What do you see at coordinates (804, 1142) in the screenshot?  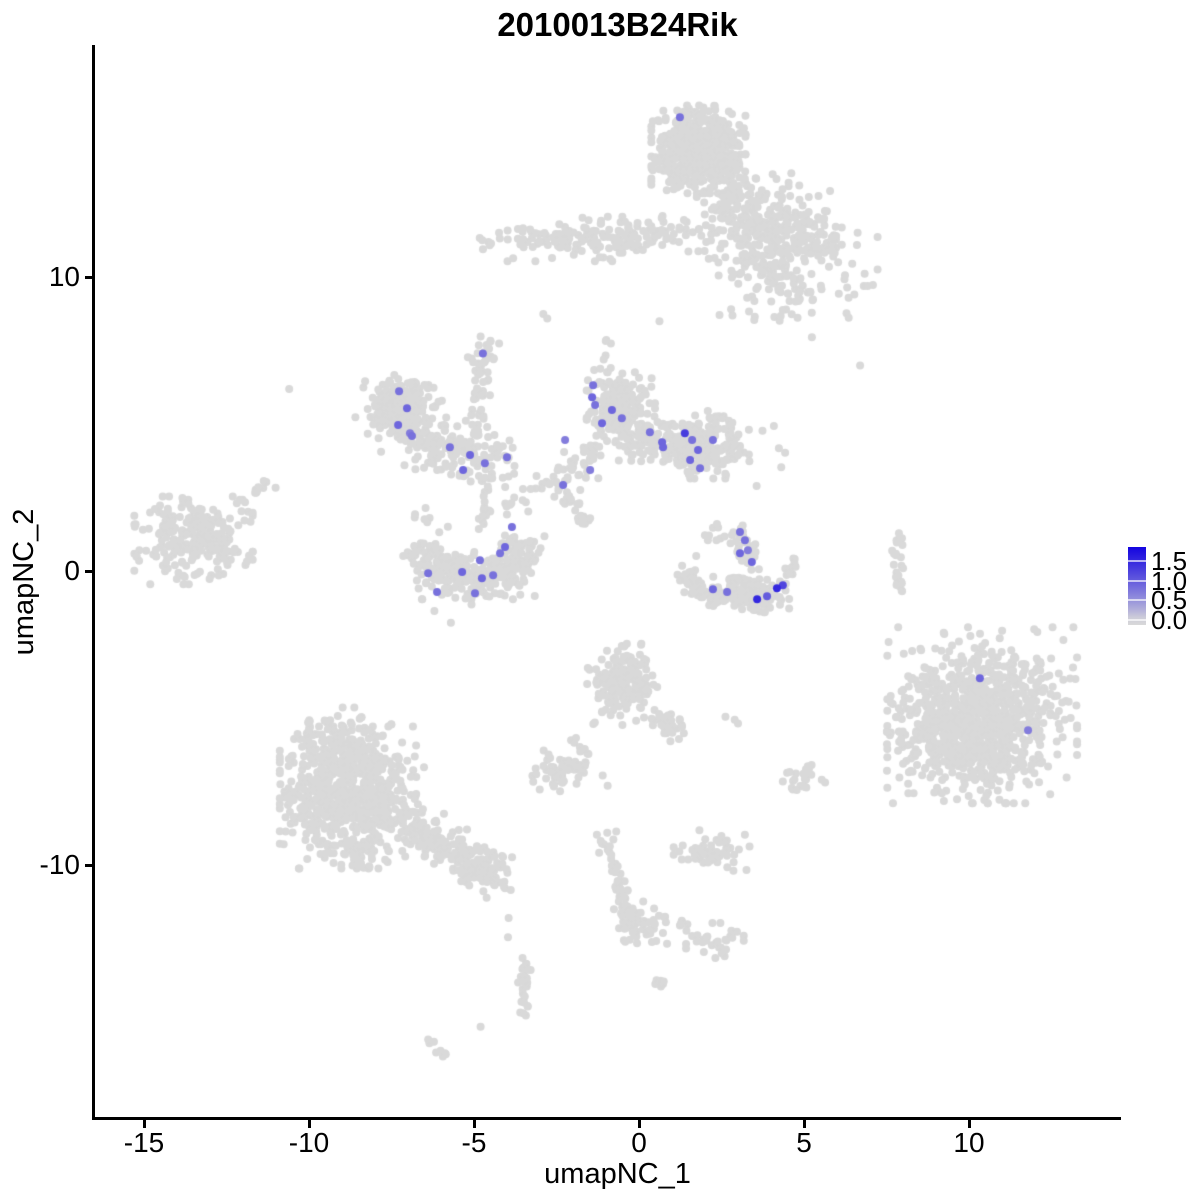 I see `x-tick-label: 5` at bounding box center [804, 1142].